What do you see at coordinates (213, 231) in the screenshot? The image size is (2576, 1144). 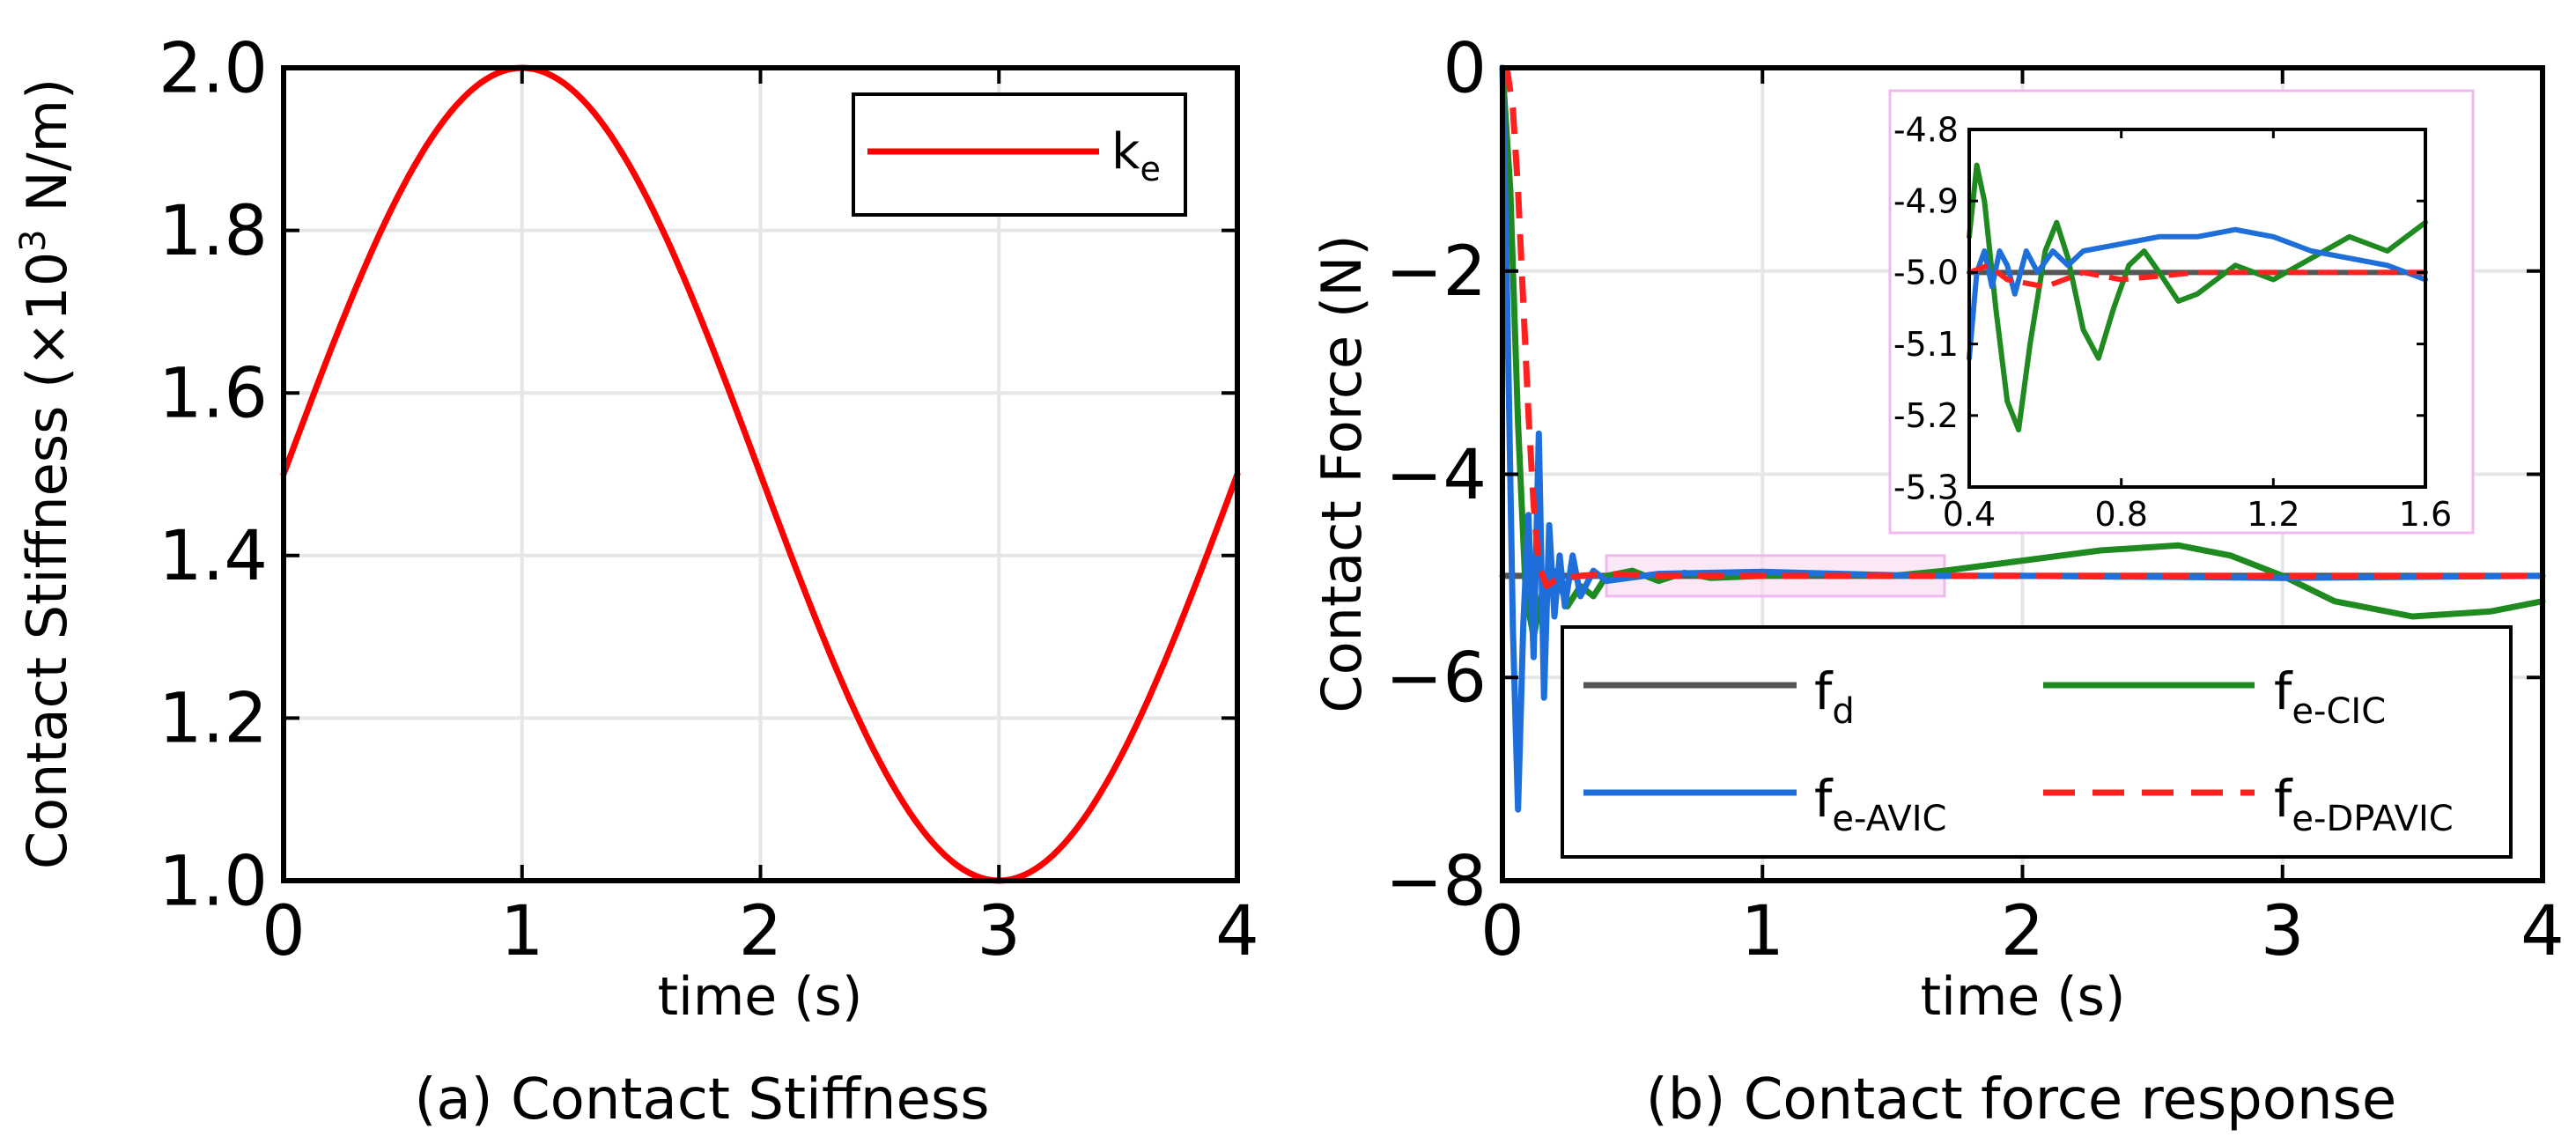 I see `panel-a-ytick-label-4: 1.8` at bounding box center [213, 231].